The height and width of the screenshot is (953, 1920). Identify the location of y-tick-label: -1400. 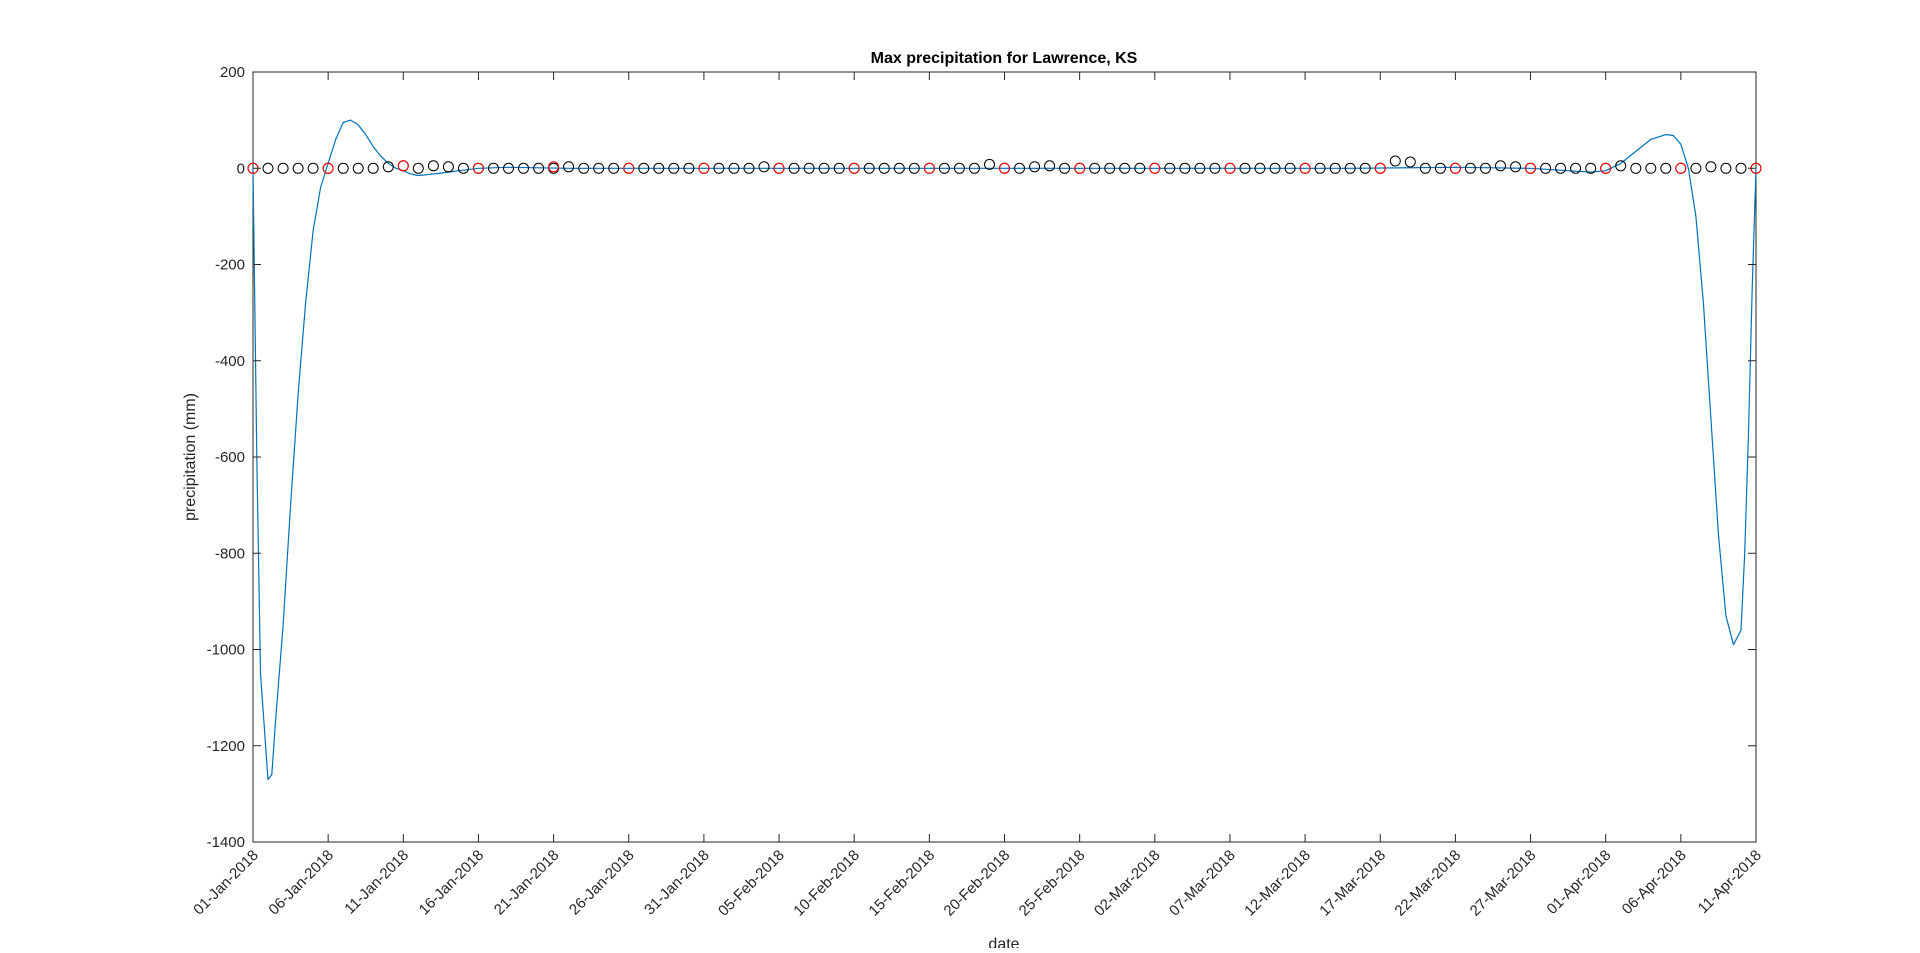
(226, 842).